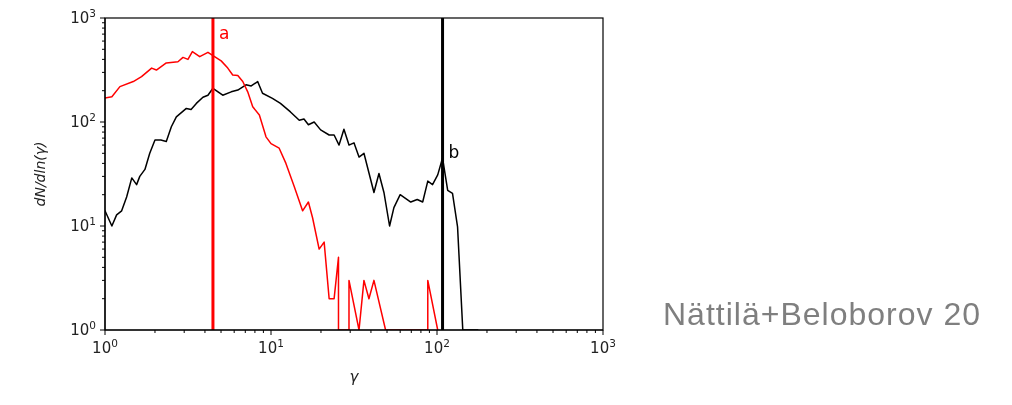 The image size is (1012, 405). I want to click on ref-line-label: b, so click(454, 152).